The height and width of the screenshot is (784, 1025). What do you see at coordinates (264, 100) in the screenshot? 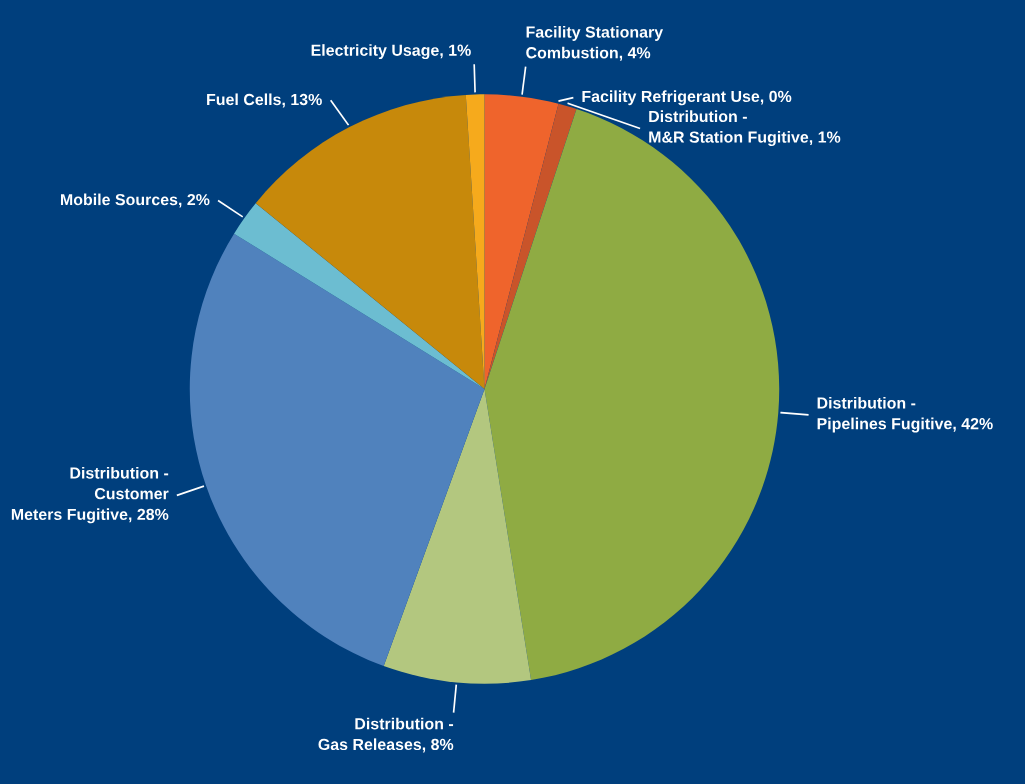
I see `slice-label: Fuel Cells, 13%` at bounding box center [264, 100].